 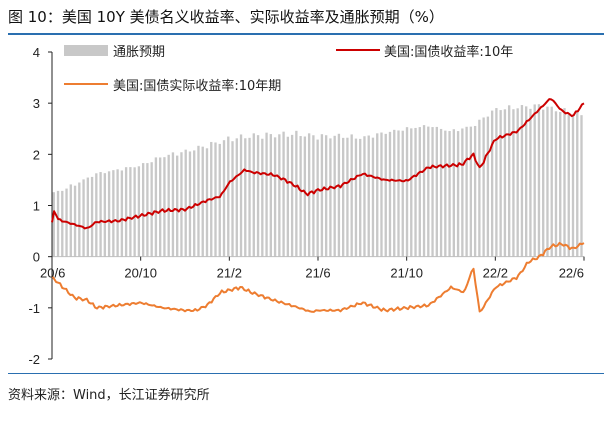 What do you see at coordinates (226, 17) in the screenshot?
I see `figure-title: 图 10：美国 10Y 美债名义收益率、实际收益率及通胀预期（%）` at bounding box center [226, 17].